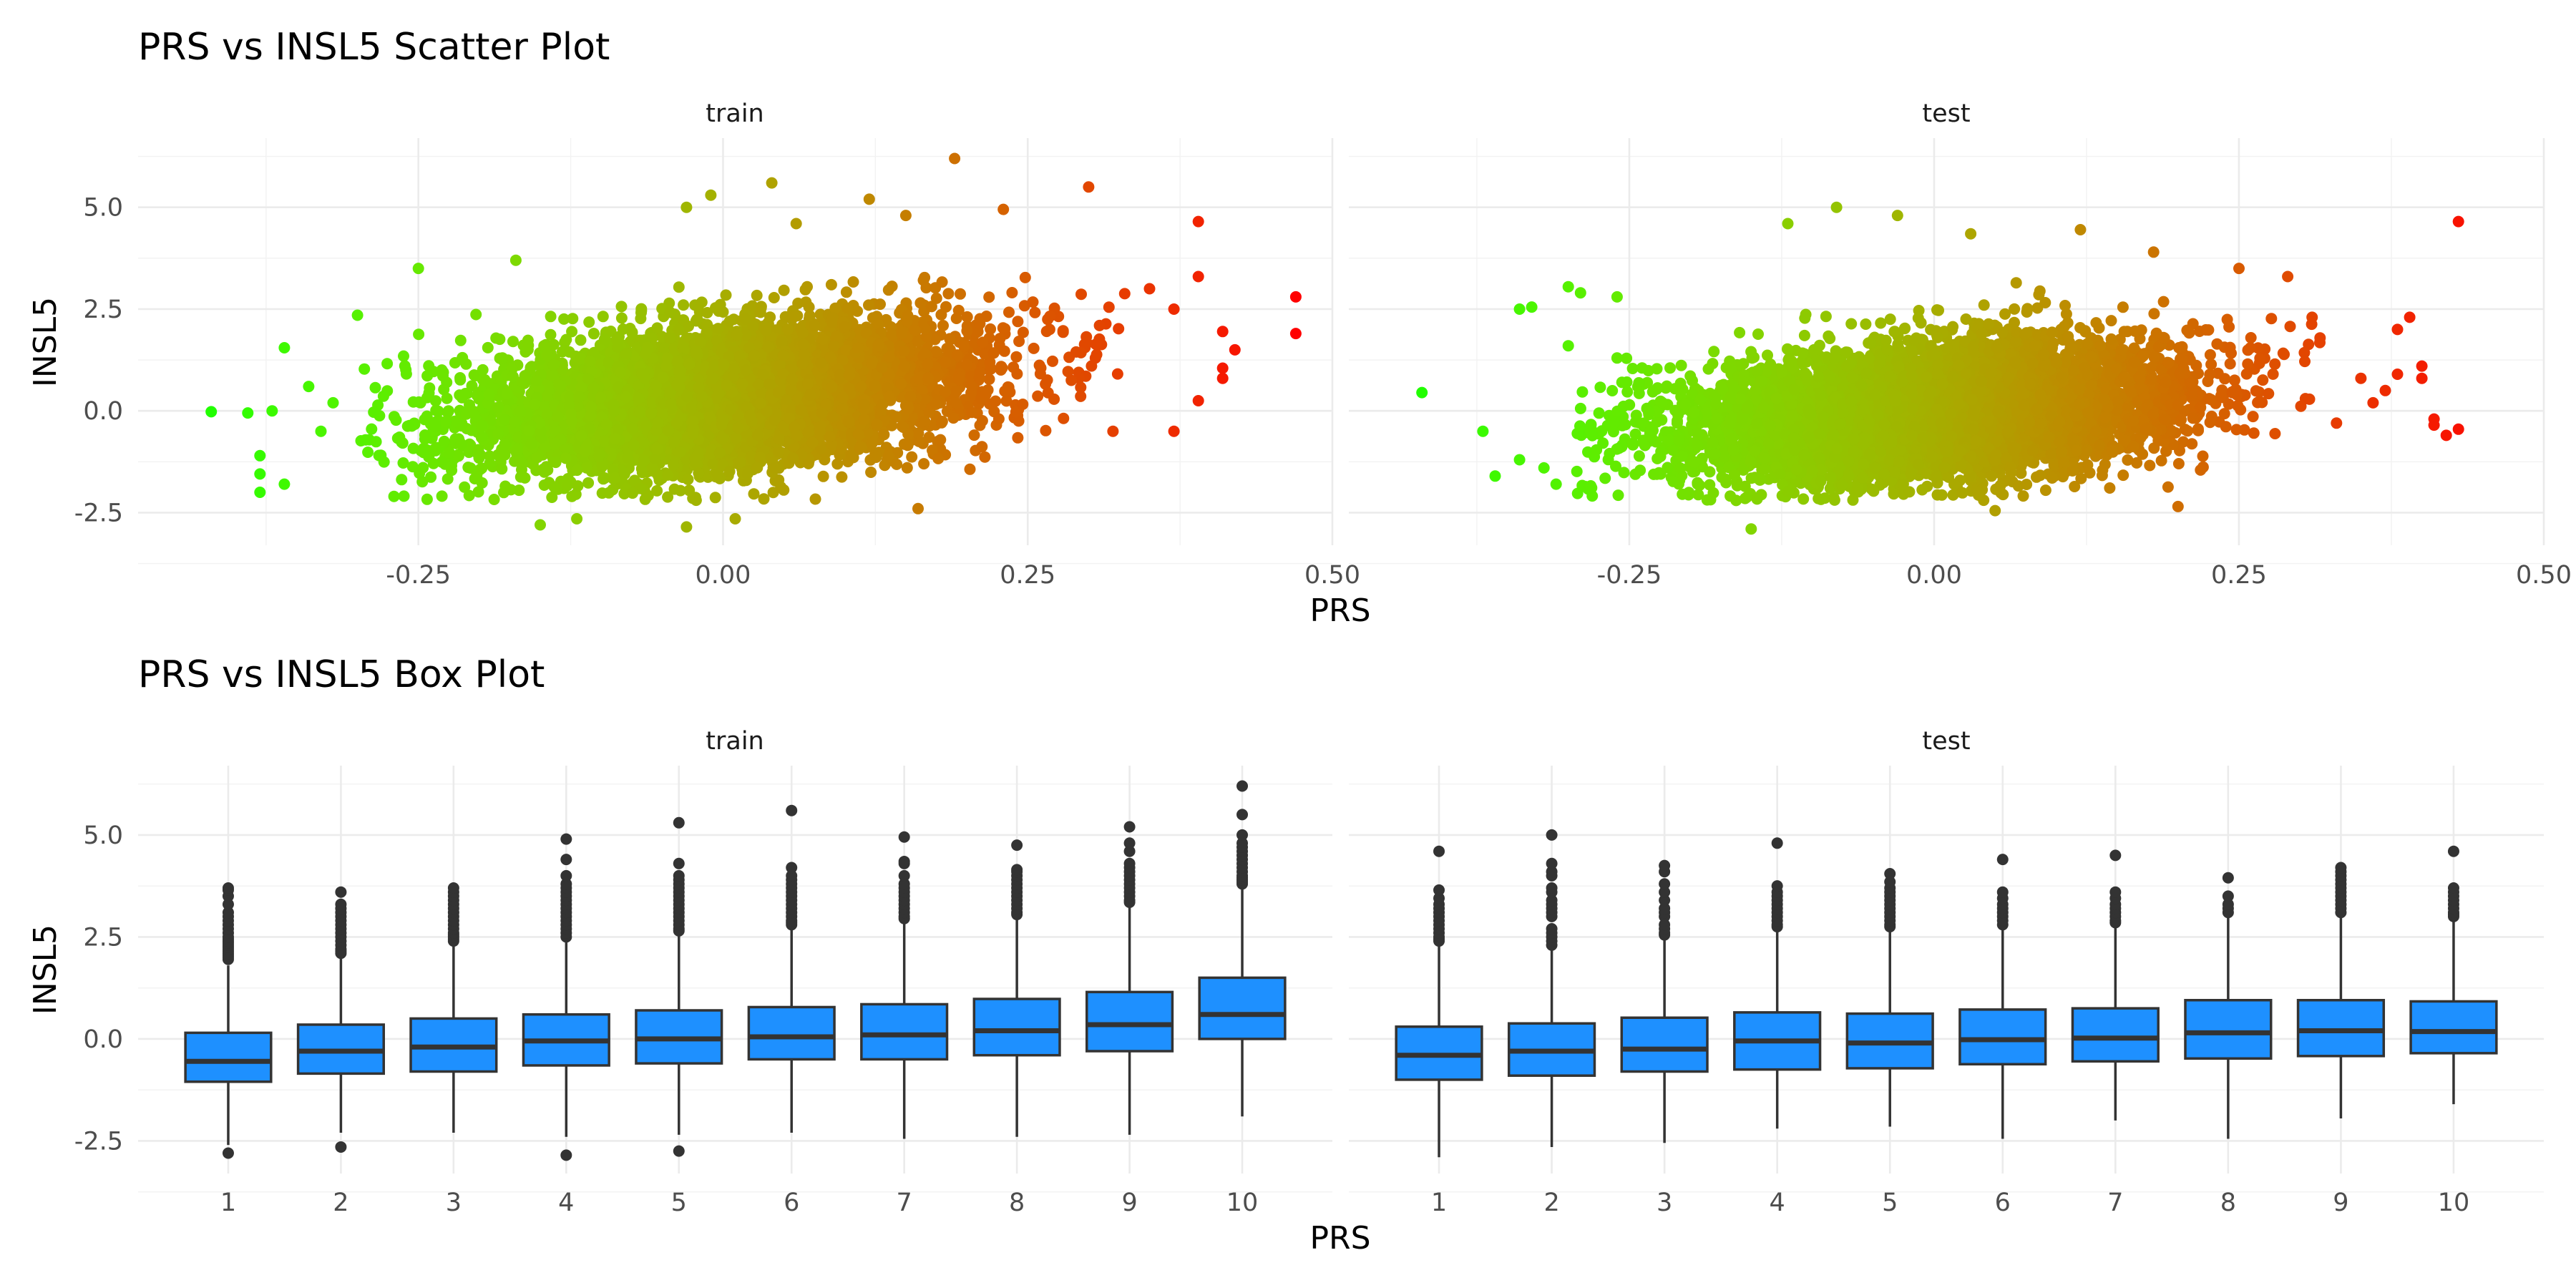  Describe the element at coordinates (1946, 113) in the screenshot. I see `scatter-strip-test: test` at that location.